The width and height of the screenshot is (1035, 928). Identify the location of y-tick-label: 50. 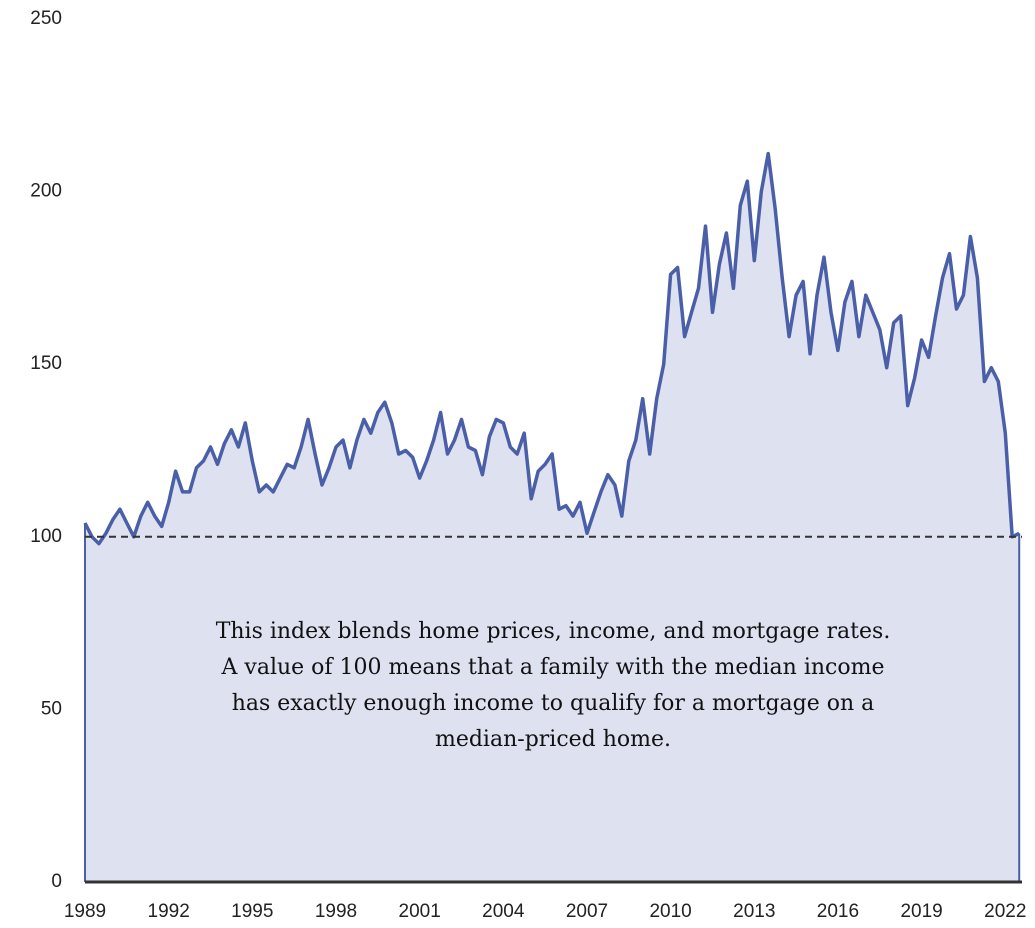
(51, 708).